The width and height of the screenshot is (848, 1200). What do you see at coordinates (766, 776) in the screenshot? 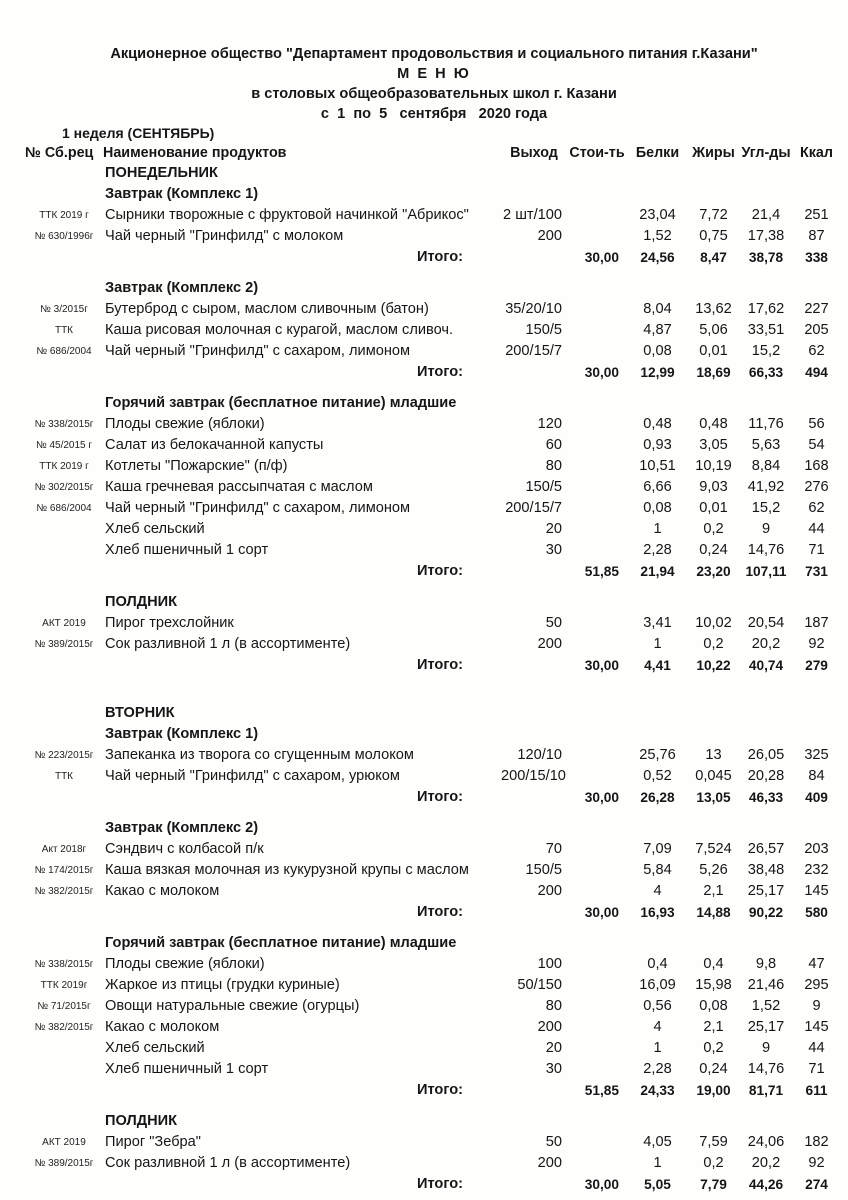
I see `item-carbs: 20,28` at bounding box center [766, 776].